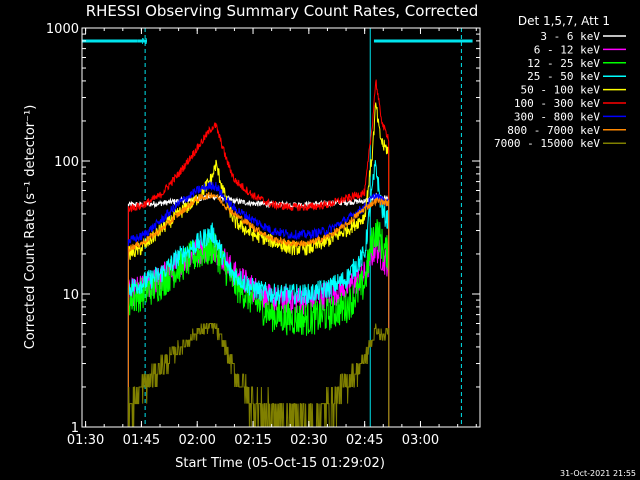 This screenshot has width=640, height=480. I want to click on x-axis-label: Start Time (05-Oct-15 01:29:02), so click(280, 463).